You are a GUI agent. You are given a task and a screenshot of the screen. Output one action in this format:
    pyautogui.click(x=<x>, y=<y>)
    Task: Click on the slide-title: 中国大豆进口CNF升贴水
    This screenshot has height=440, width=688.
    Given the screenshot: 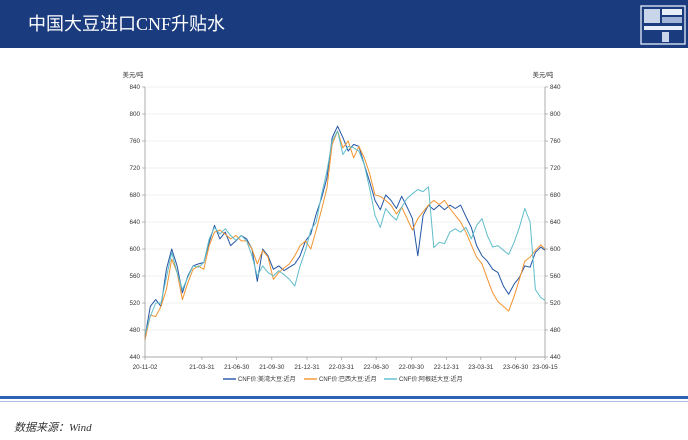 What is the action you would take?
    pyautogui.click(x=127, y=24)
    